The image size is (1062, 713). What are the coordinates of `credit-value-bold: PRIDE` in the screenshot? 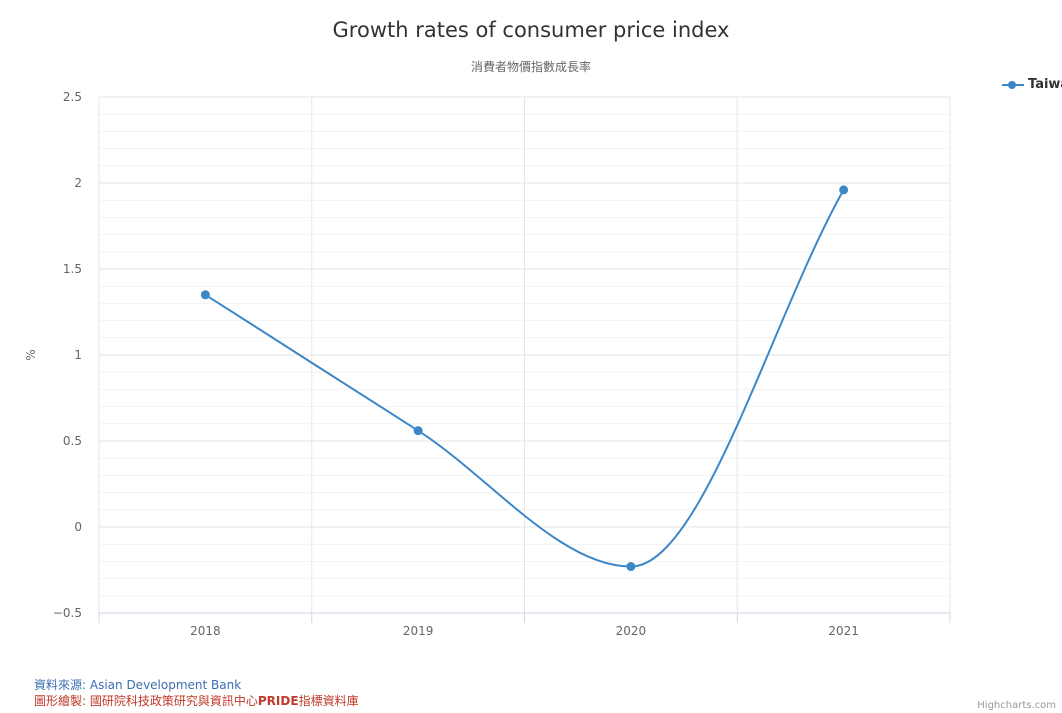 It's located at (278, 701).